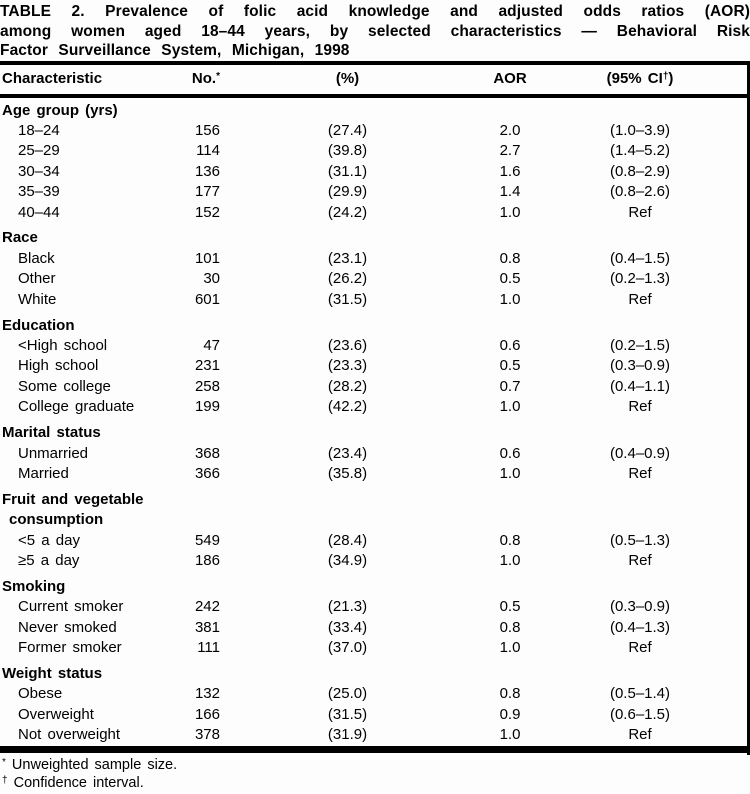  What do you see at coordinates (34, 586) in the screenshot?
I see `section-header: Smoking` at bounding box center [34, 586].